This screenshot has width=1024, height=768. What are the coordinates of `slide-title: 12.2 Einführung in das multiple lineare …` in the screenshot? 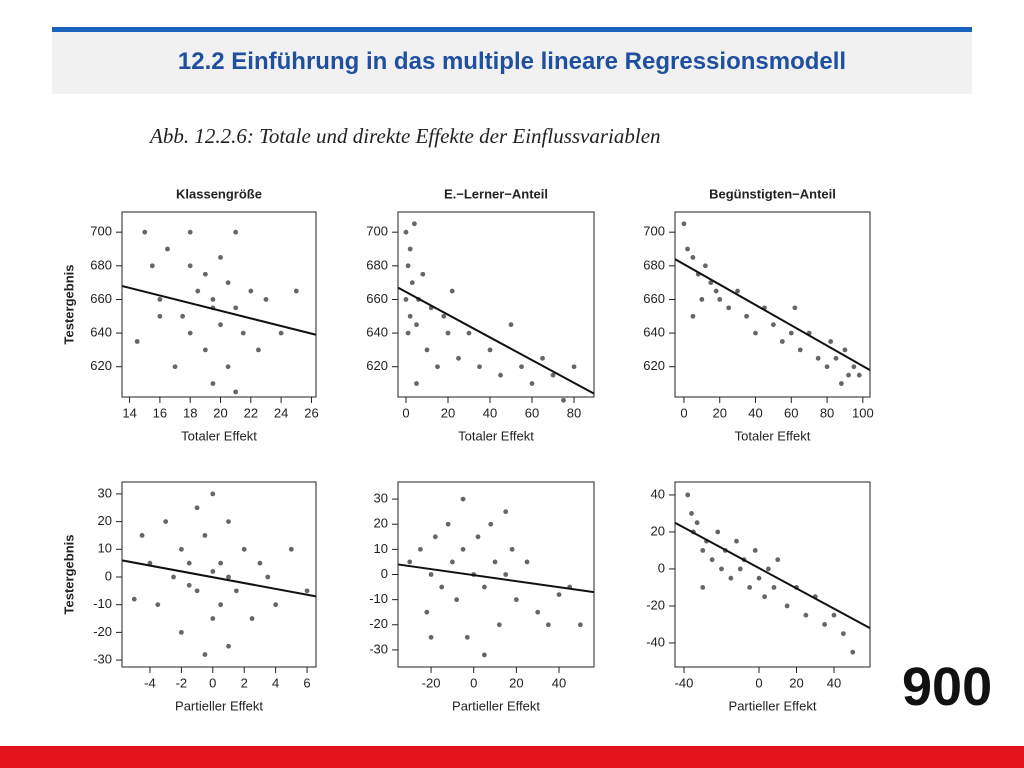 It's located at (512, 61).